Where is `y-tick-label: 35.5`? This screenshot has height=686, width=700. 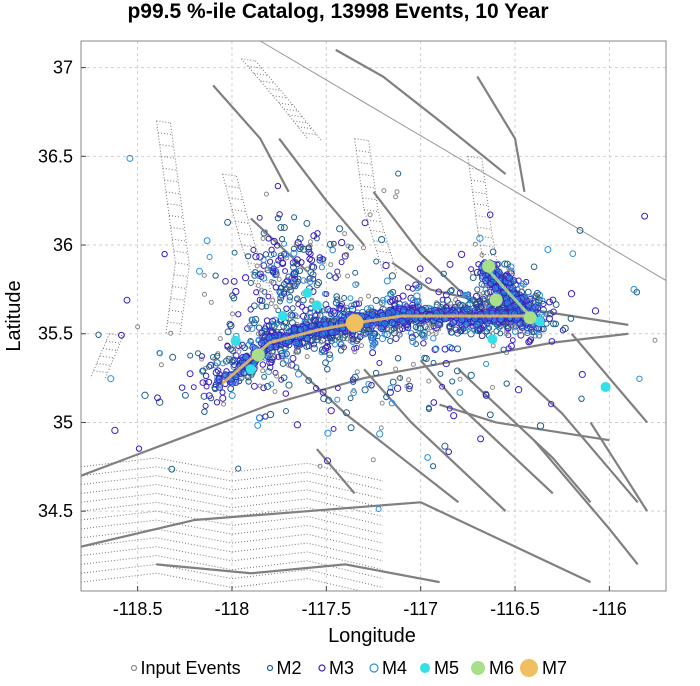 y-tick-label: 35.5 is located at coordinates (55, 334).